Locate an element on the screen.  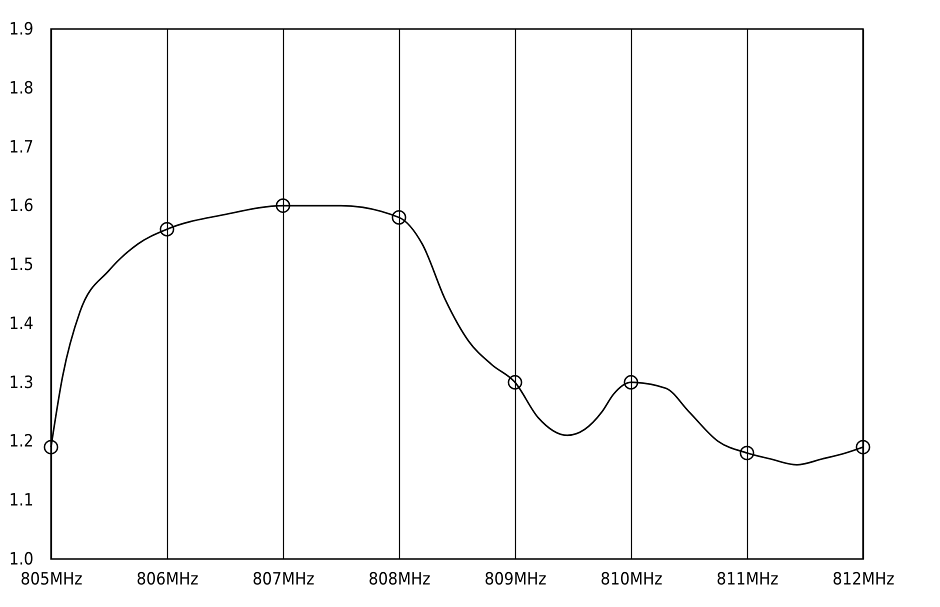
y-tick-label: 1.1 is located at coordinates (21, 500).